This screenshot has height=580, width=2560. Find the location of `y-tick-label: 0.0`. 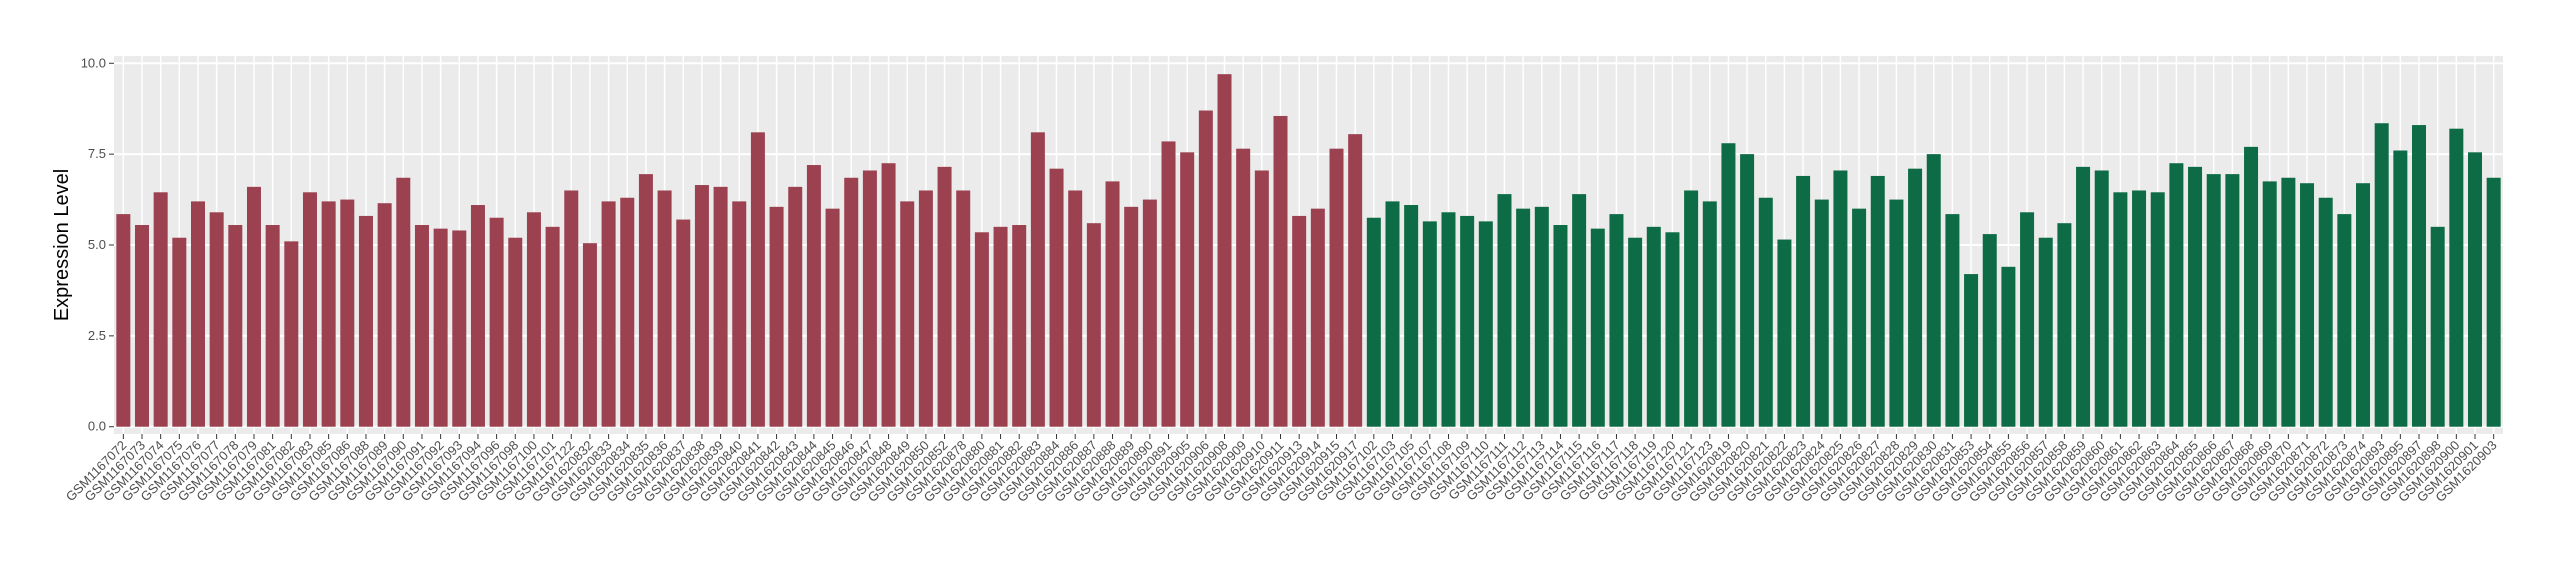

y-tick-label: 0.0 is located at coordinates (97, 426).